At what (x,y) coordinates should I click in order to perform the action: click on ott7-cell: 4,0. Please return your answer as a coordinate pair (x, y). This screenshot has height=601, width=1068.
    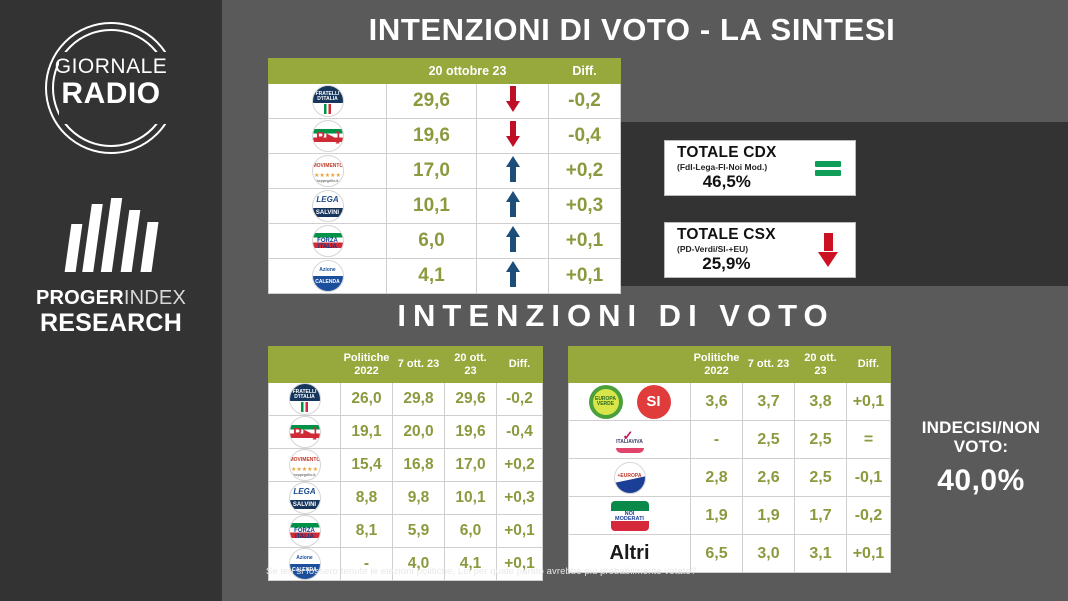
    Looking at the image, I should click on (418, 564).